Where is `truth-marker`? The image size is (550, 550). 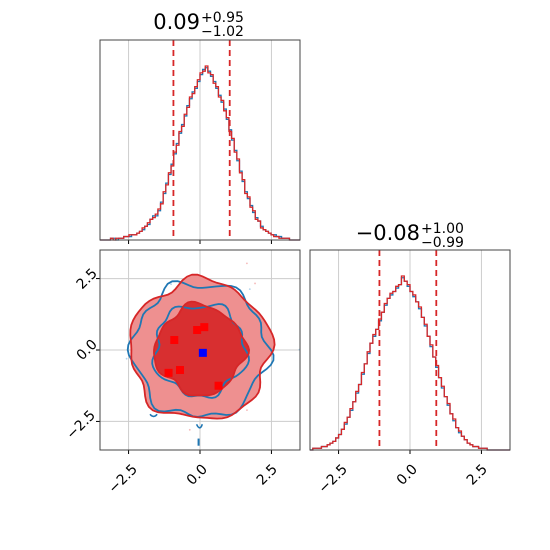
truth-marker is located at coordinates (202, 352).